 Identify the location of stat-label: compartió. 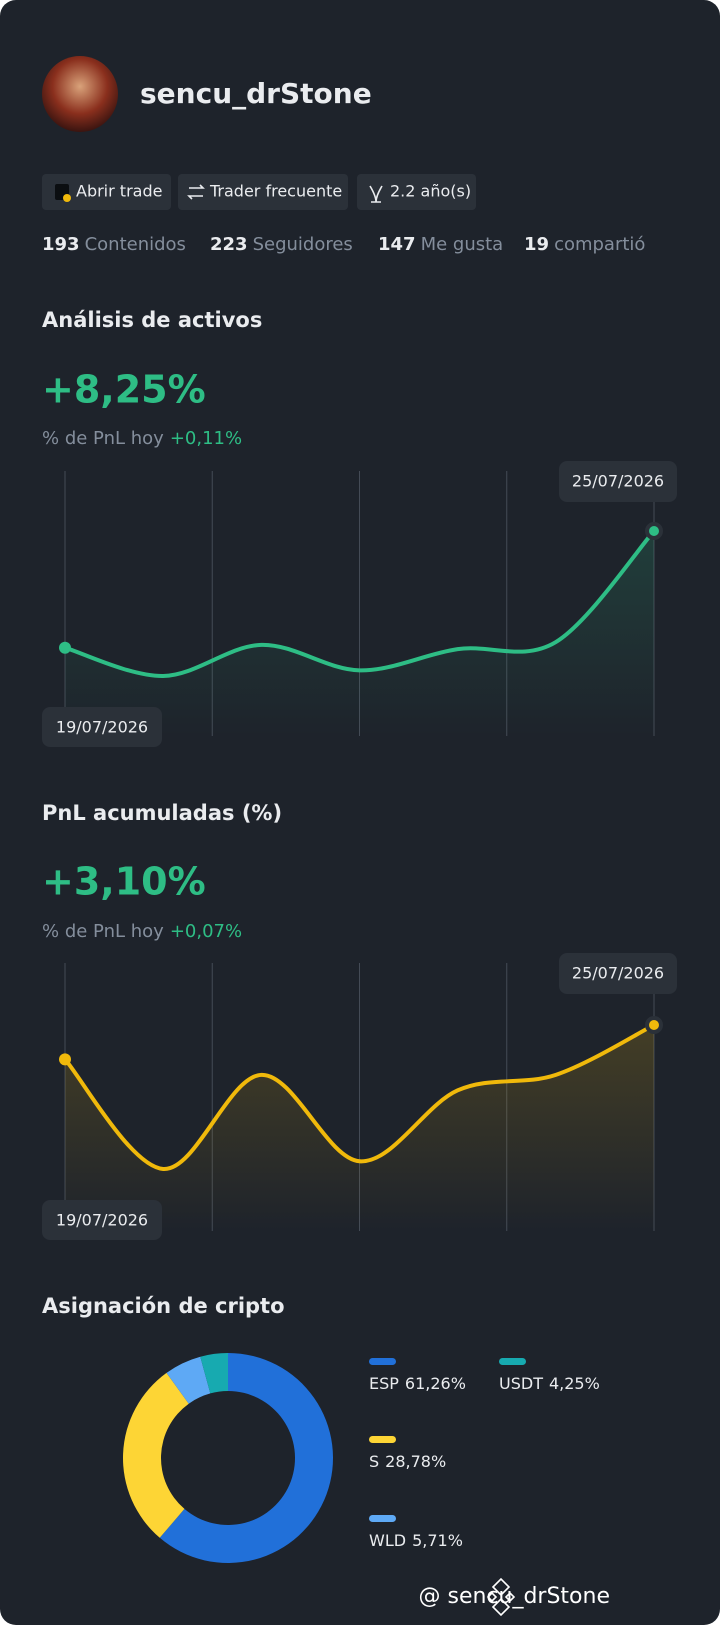
(599, 244).